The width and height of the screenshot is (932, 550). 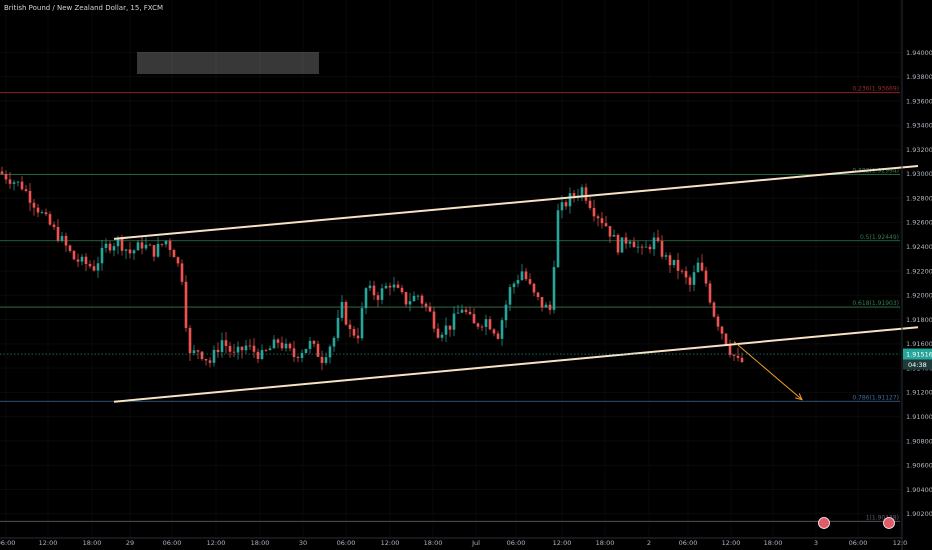 What do you see at coordinates (856, 523) in the screenshot?
I see `event-markers` at bounding box center [856, 523].